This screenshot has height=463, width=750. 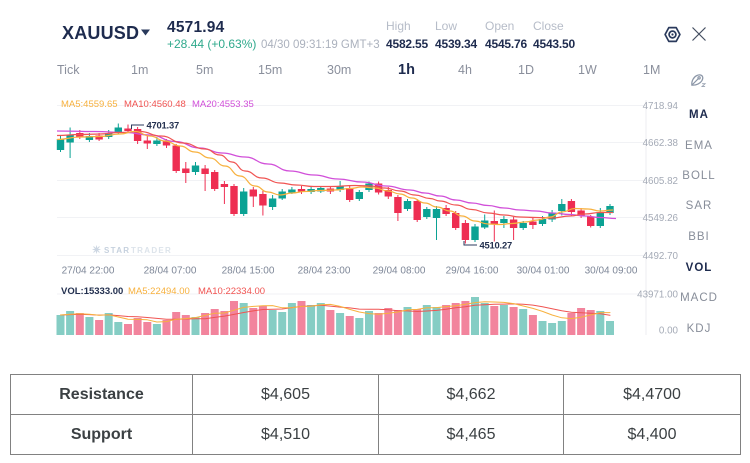 What do you see at coordinates (660, 181) in the screenshot?
I see `svg-text: 4605.82` at bounding box center [660, 181].